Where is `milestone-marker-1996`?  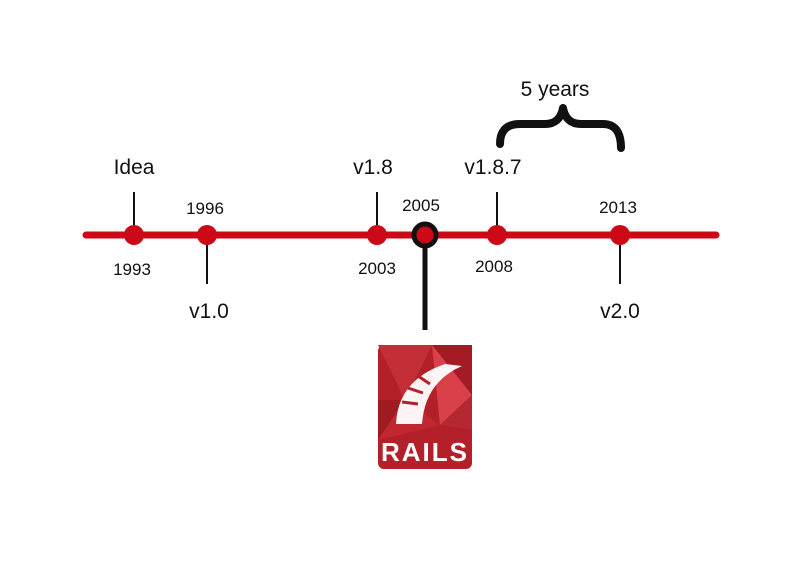
milestone-marker-1996 is located at coordinates (207, 235).